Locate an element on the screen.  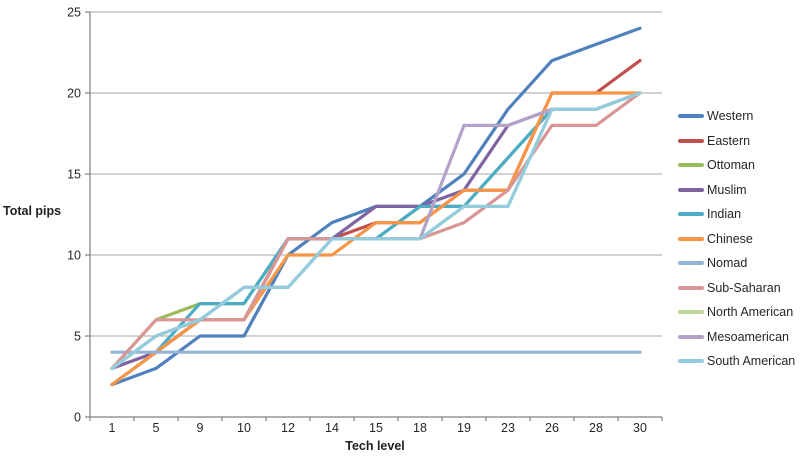
legend-item-eastern: Eastern is located at coordinates (740, 141).